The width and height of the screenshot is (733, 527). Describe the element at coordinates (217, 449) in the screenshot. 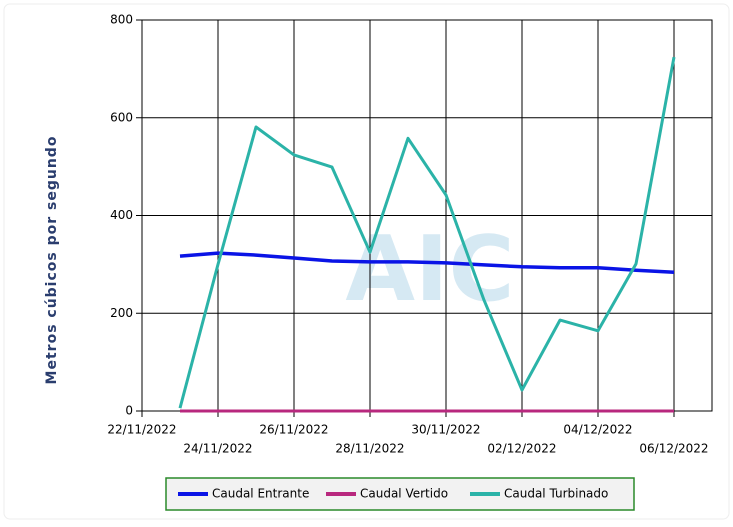

I see `x-tick-label: 24/11/2022` at that location.